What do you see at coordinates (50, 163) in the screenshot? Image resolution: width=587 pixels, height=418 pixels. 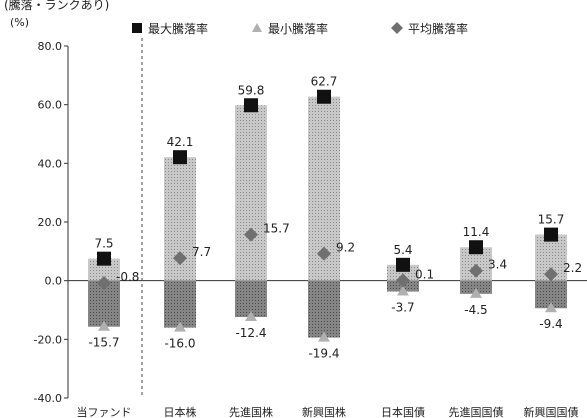 I see `y-tick-label: 40.0` at bounding box center [50, 163].